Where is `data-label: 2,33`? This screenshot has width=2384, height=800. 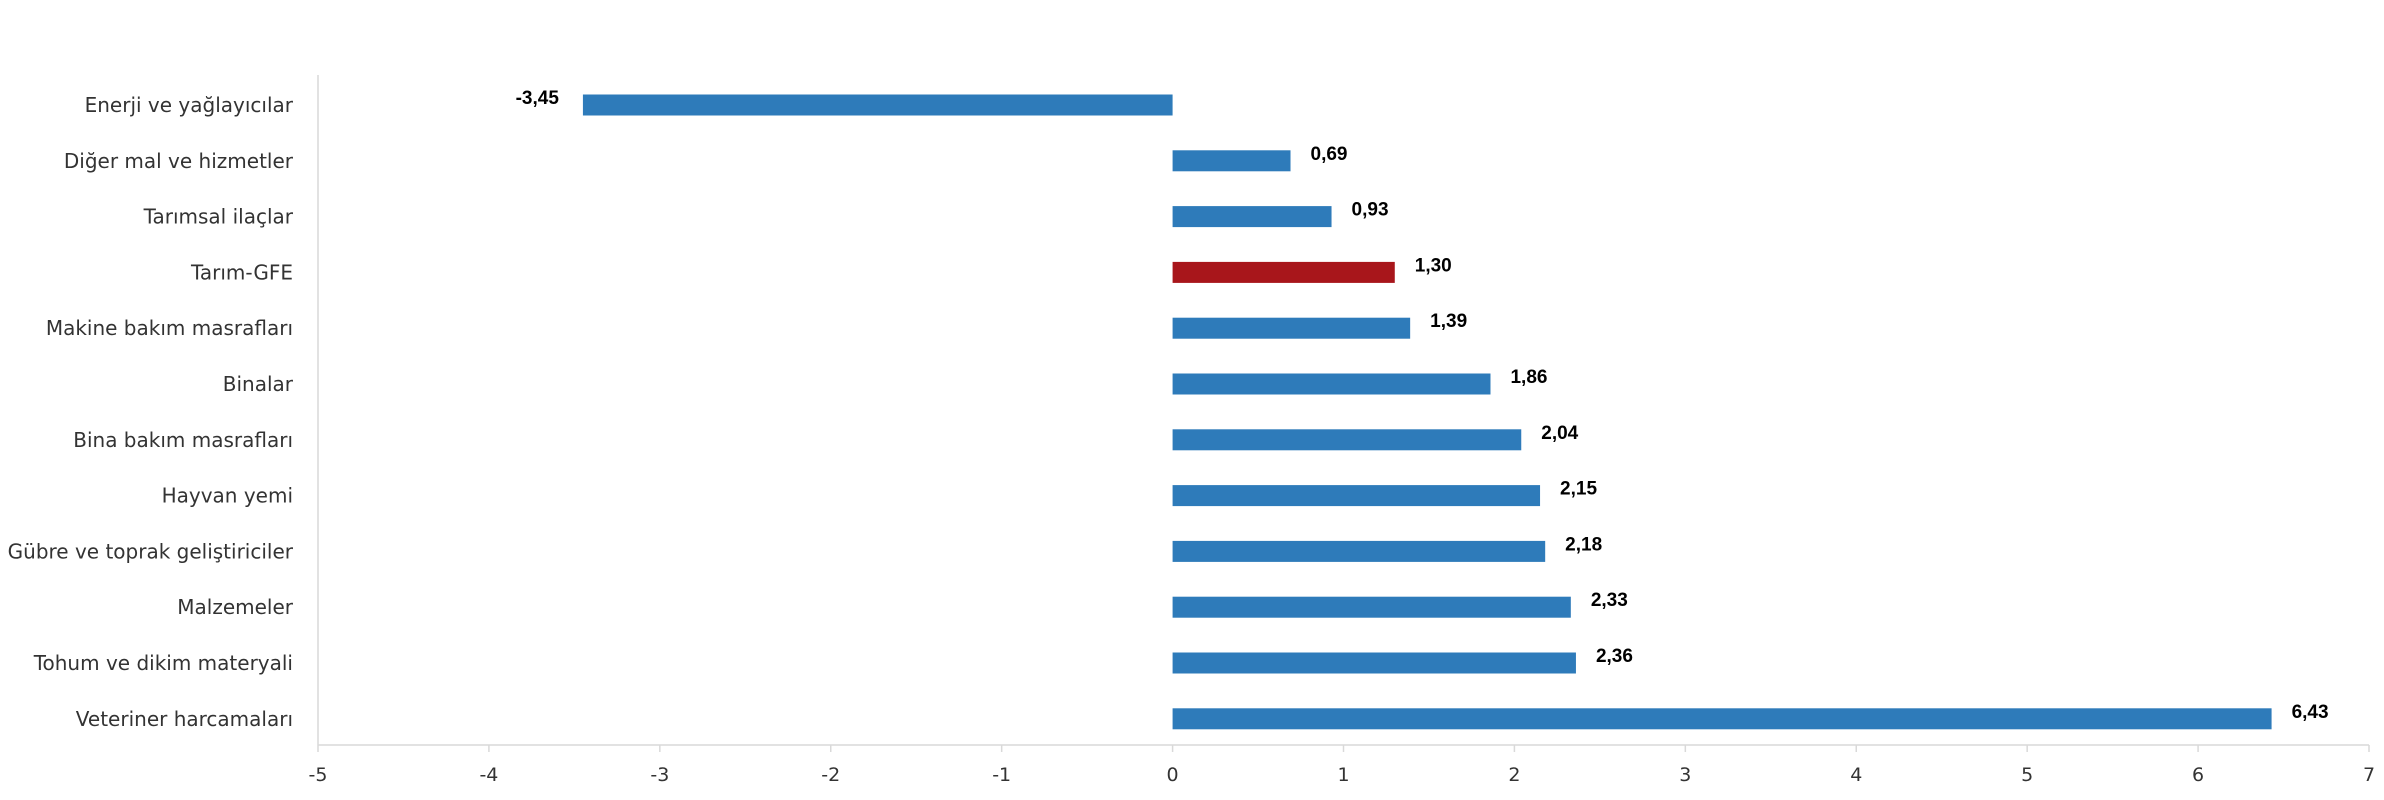
data-label: 2,33 is located at coordinates (1609, 600).